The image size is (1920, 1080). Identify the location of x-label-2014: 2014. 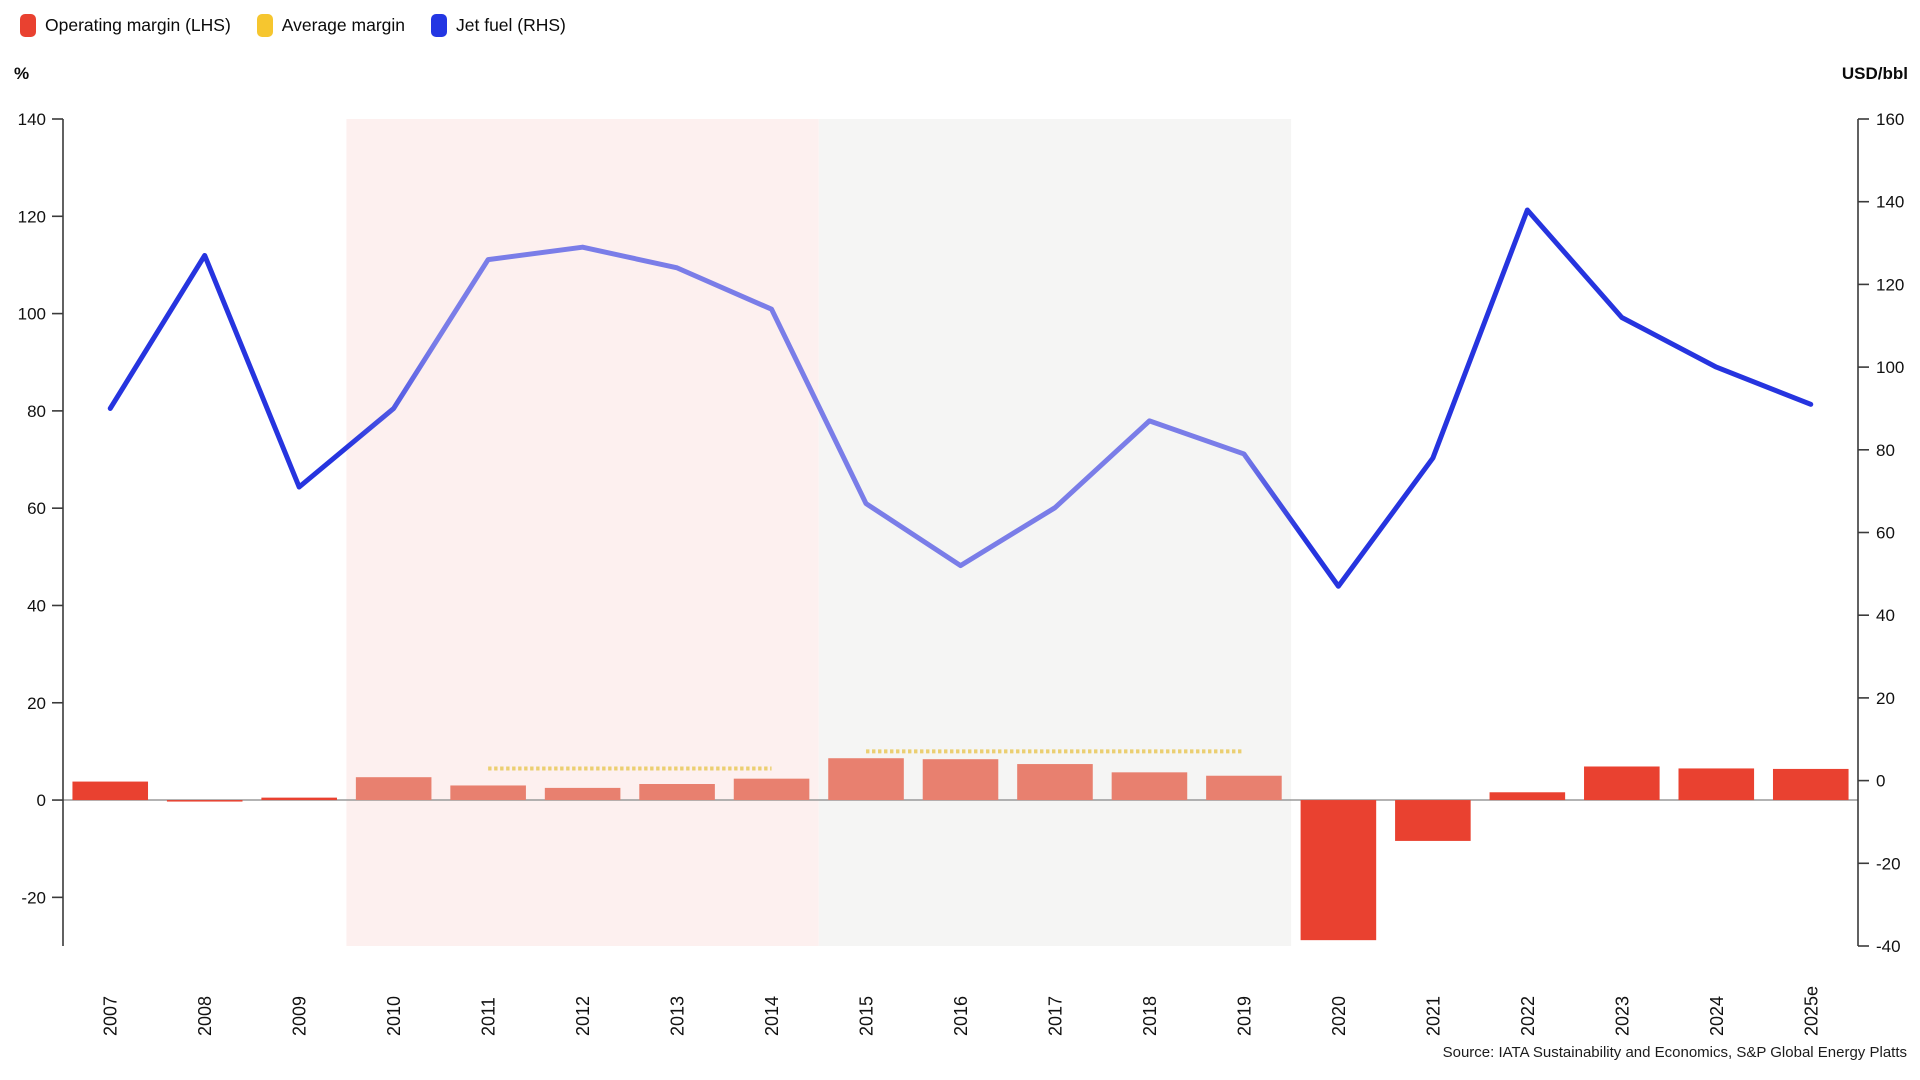
(772, 1016).